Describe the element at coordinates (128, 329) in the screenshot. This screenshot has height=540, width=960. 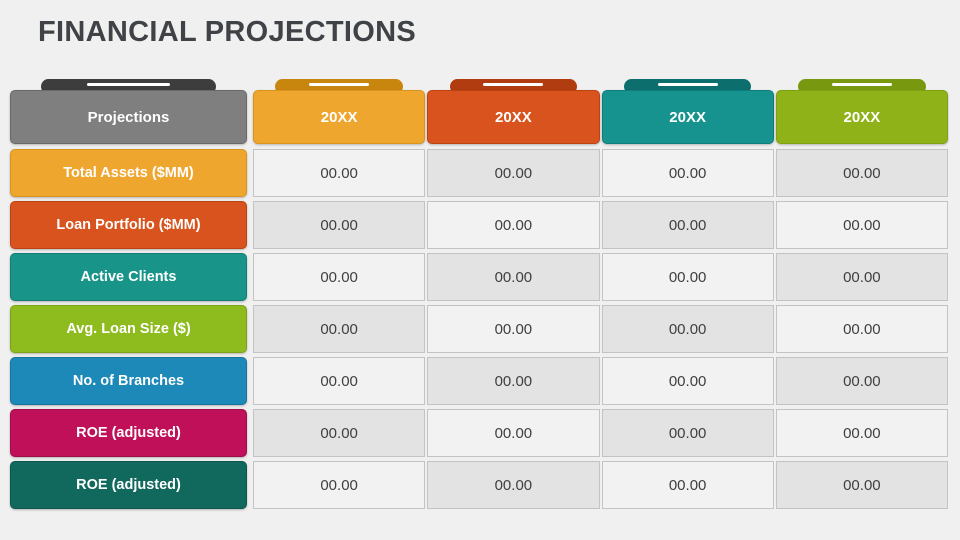
I see `row-label: Avg. Loan Size ($)` at that location.